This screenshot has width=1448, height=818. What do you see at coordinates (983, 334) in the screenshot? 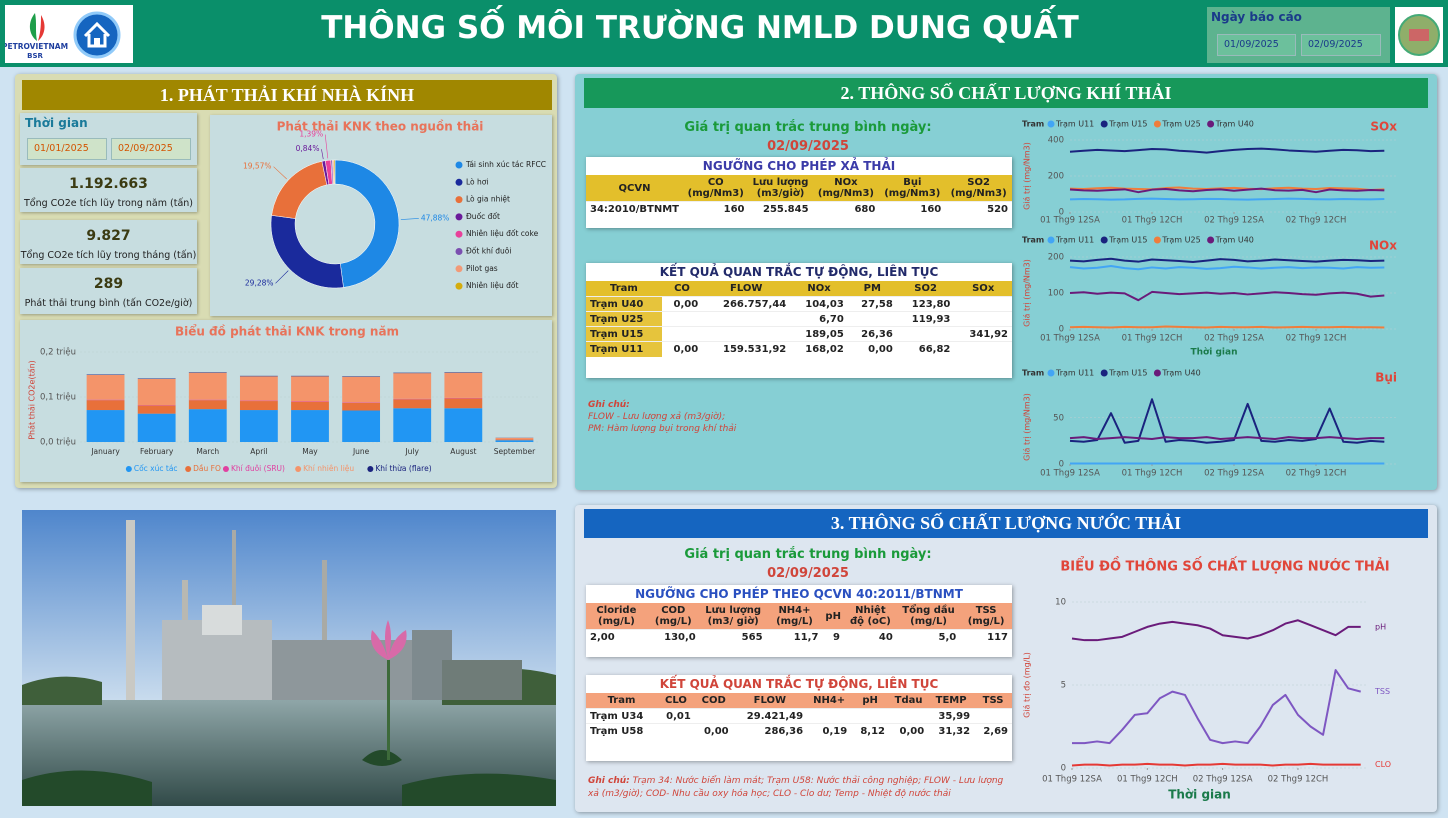
I see `cell: 341,92` at bounding box center [983, 334].